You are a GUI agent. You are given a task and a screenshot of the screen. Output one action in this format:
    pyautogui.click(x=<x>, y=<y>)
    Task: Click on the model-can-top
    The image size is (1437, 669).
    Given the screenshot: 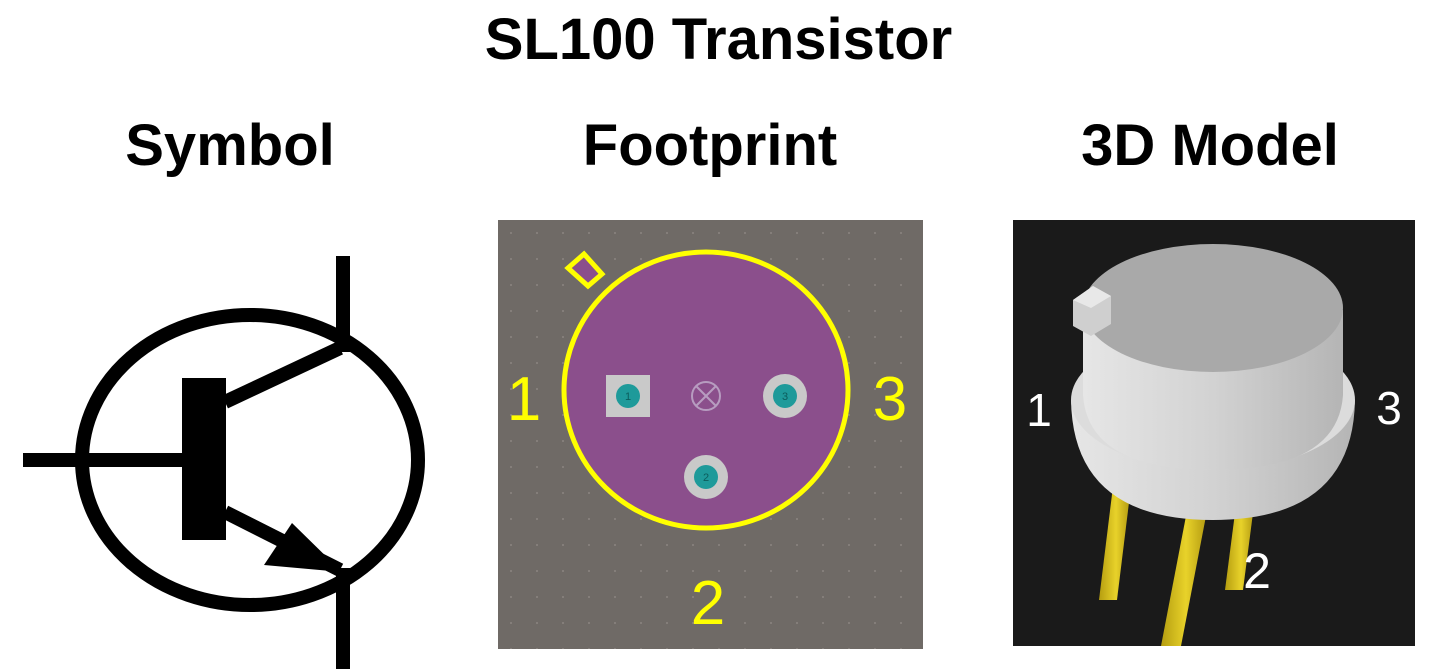 What is the action you would take?
    pyautogui.click(x=1213, y=308)
    